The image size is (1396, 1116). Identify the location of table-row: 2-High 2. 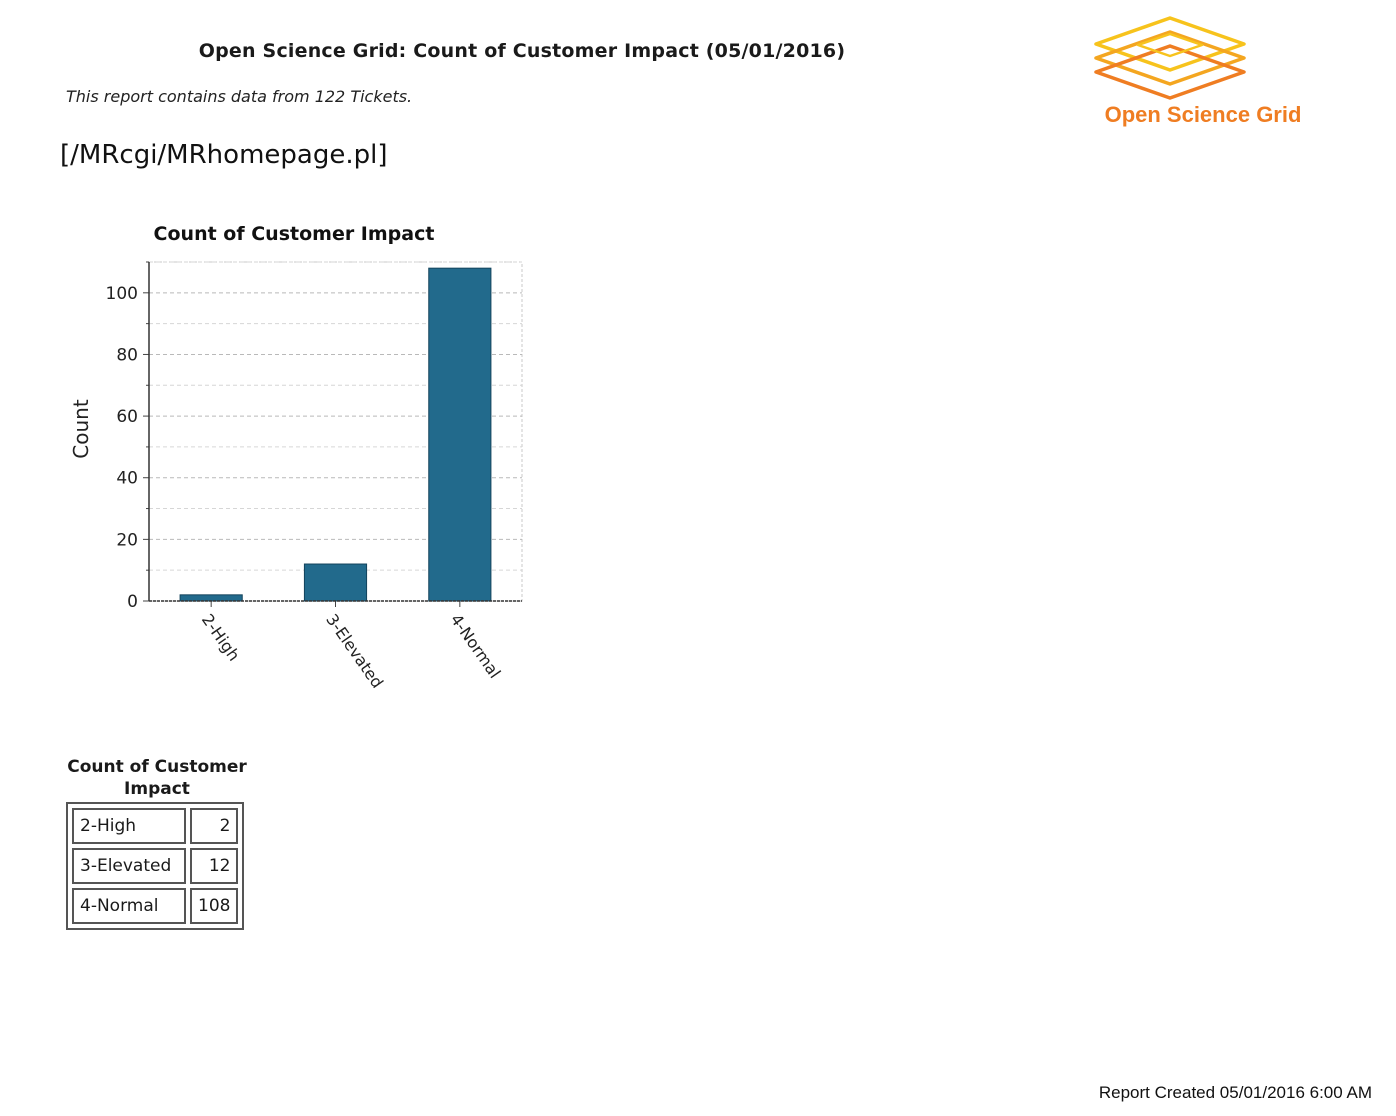
(155, 826).